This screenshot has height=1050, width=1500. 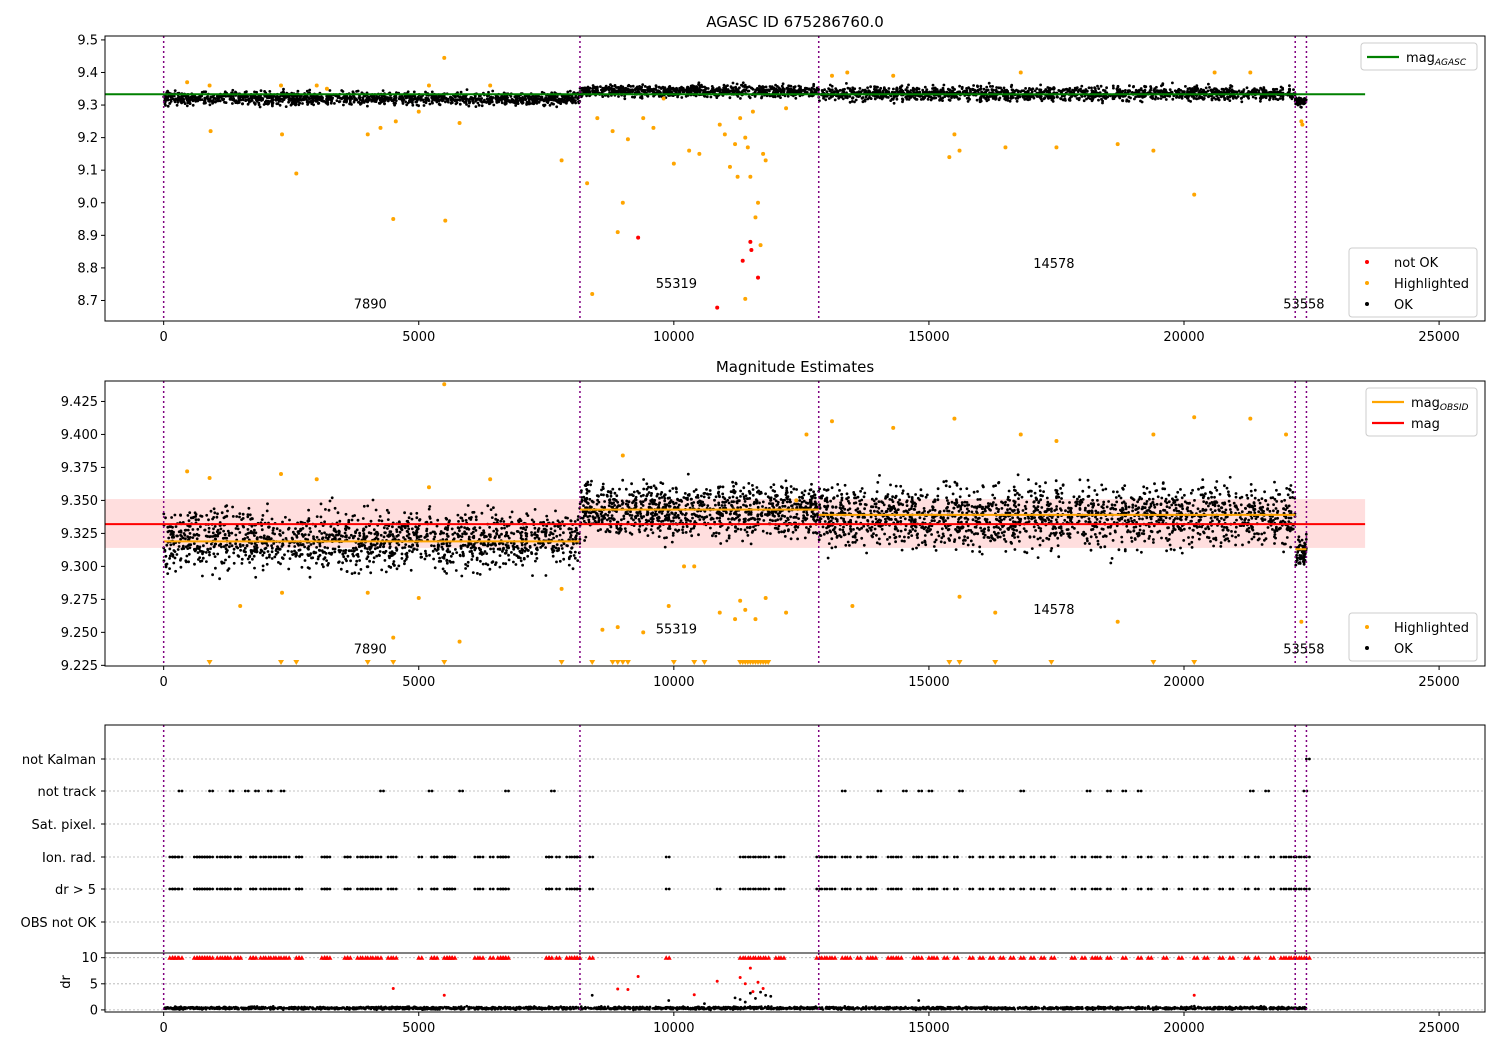 I want to click on legend-subscript: AGASC, so click(x=1450, y=63).